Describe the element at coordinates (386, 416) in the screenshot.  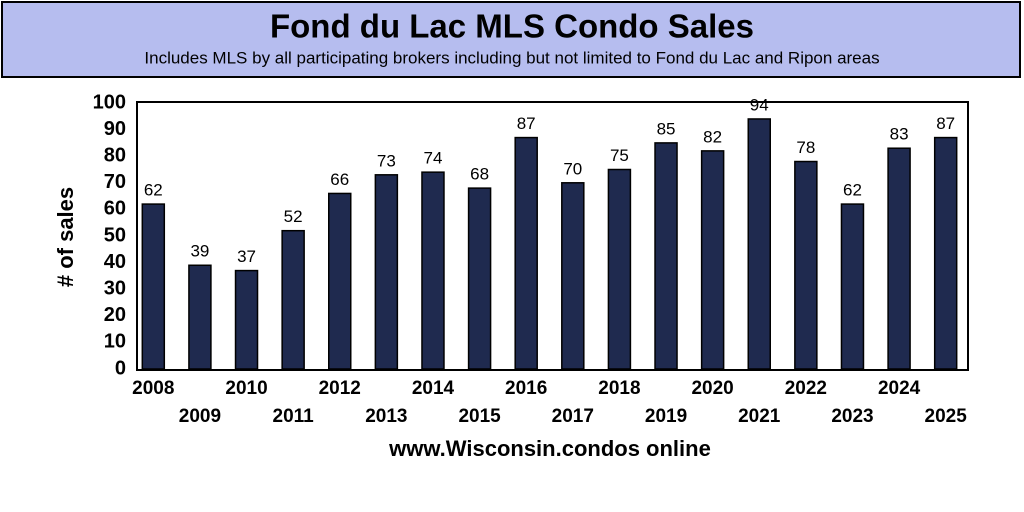
I see `x-tick-label: 2013` at that location.